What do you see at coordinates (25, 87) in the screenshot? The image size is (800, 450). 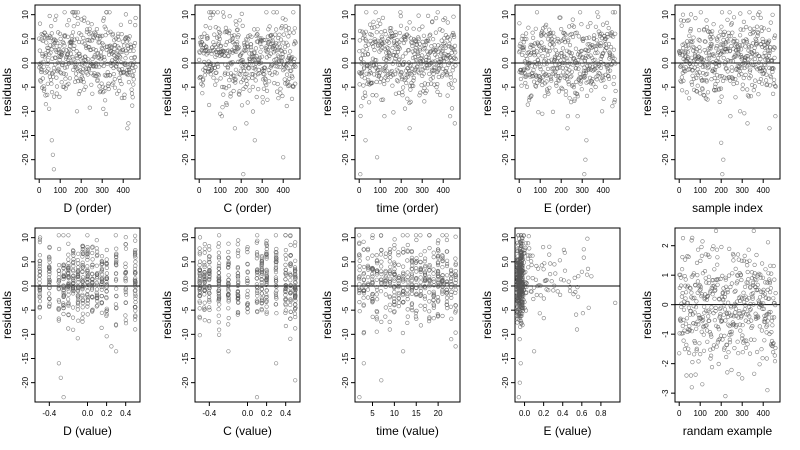 I see `y-tick-label: -5` at bounding box center [25, 87].